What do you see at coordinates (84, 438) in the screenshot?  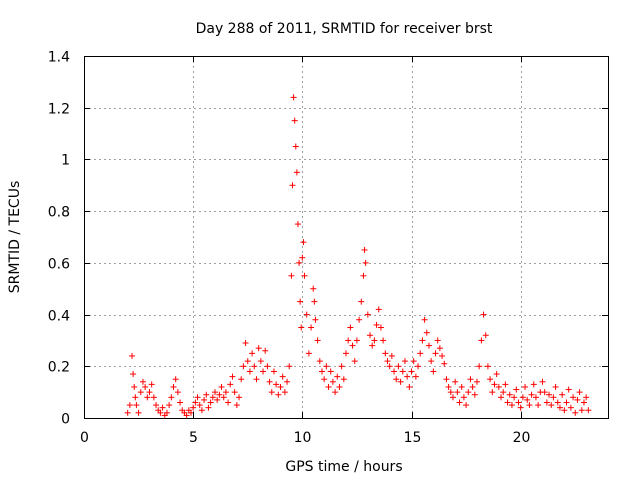 I see `x-tick-label: 0` at bounding box center [84, 438].